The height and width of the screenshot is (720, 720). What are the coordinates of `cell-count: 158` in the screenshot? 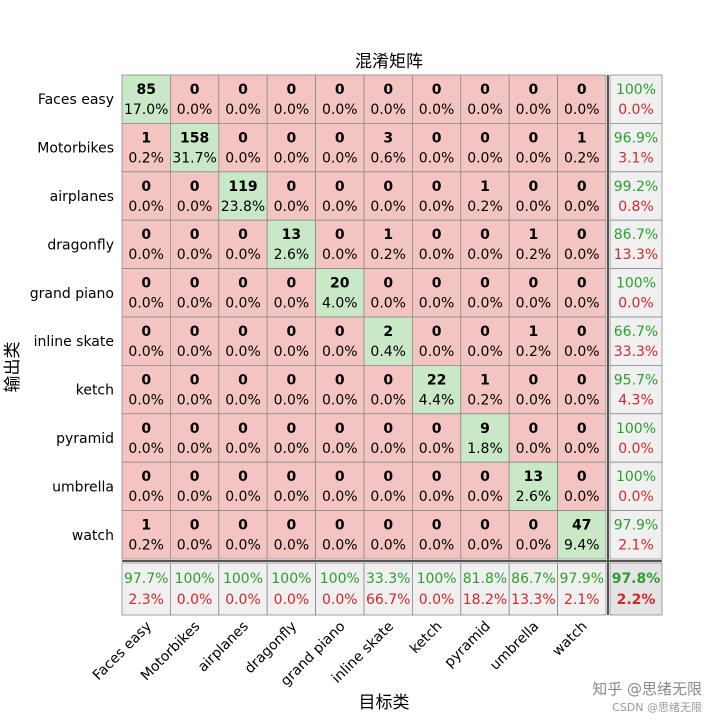 It's located at (194, 138).